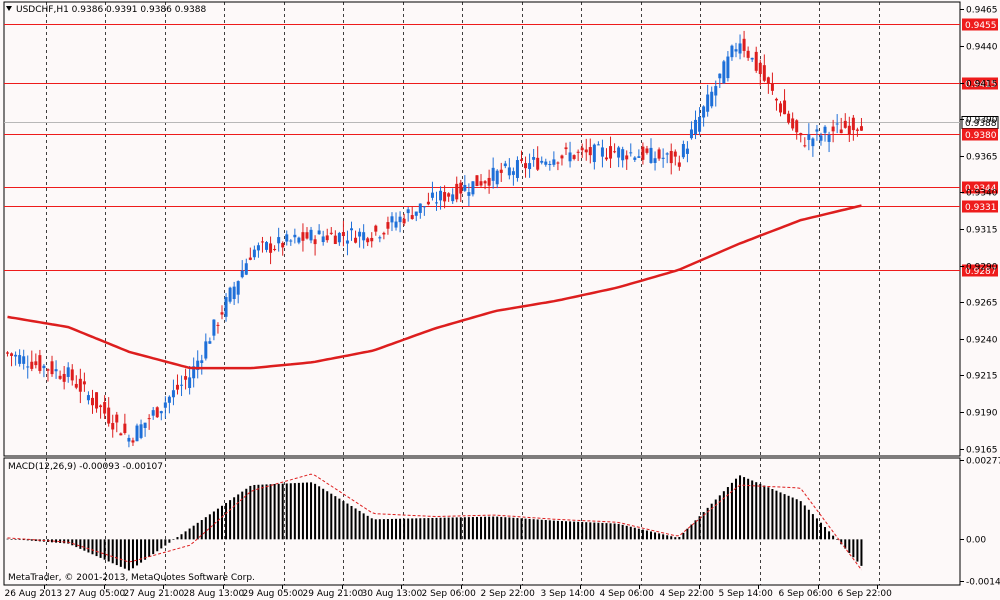 The width and height of the screenshot is (1000, 600). I want to click on time-label: 4 Sep 22:00, so click(687, 594).